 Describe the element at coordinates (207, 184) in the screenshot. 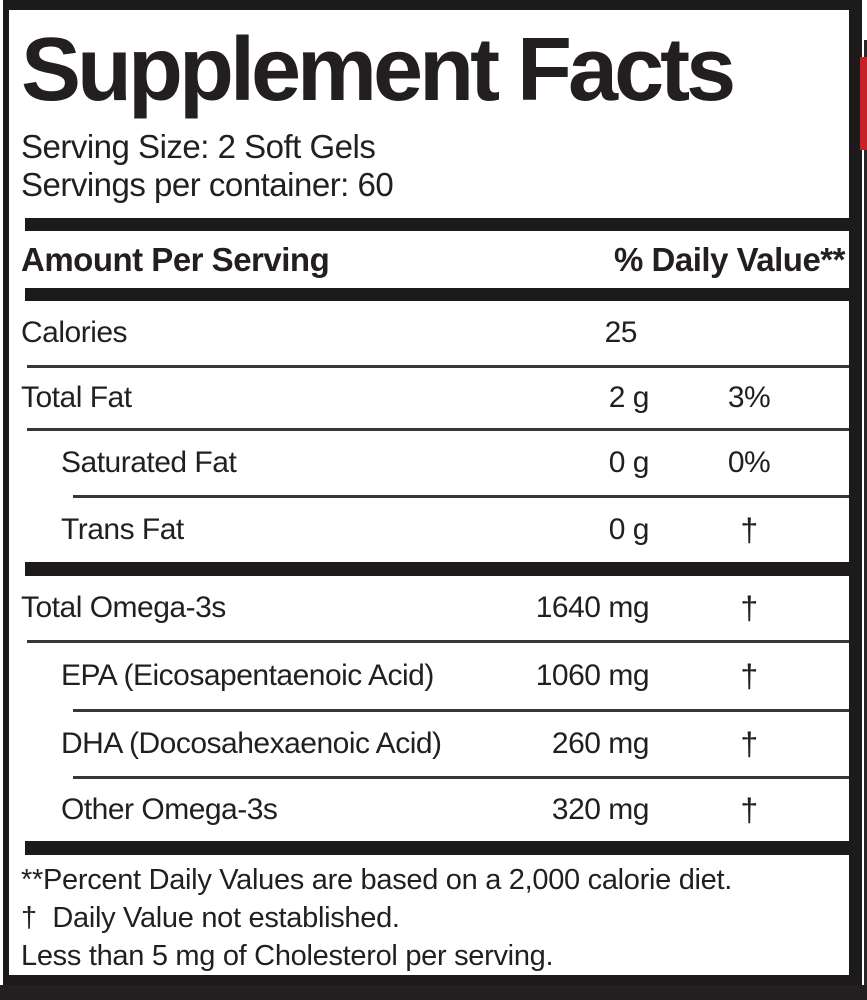

I see `servings-per-container: Servings per container: 60` at that location.